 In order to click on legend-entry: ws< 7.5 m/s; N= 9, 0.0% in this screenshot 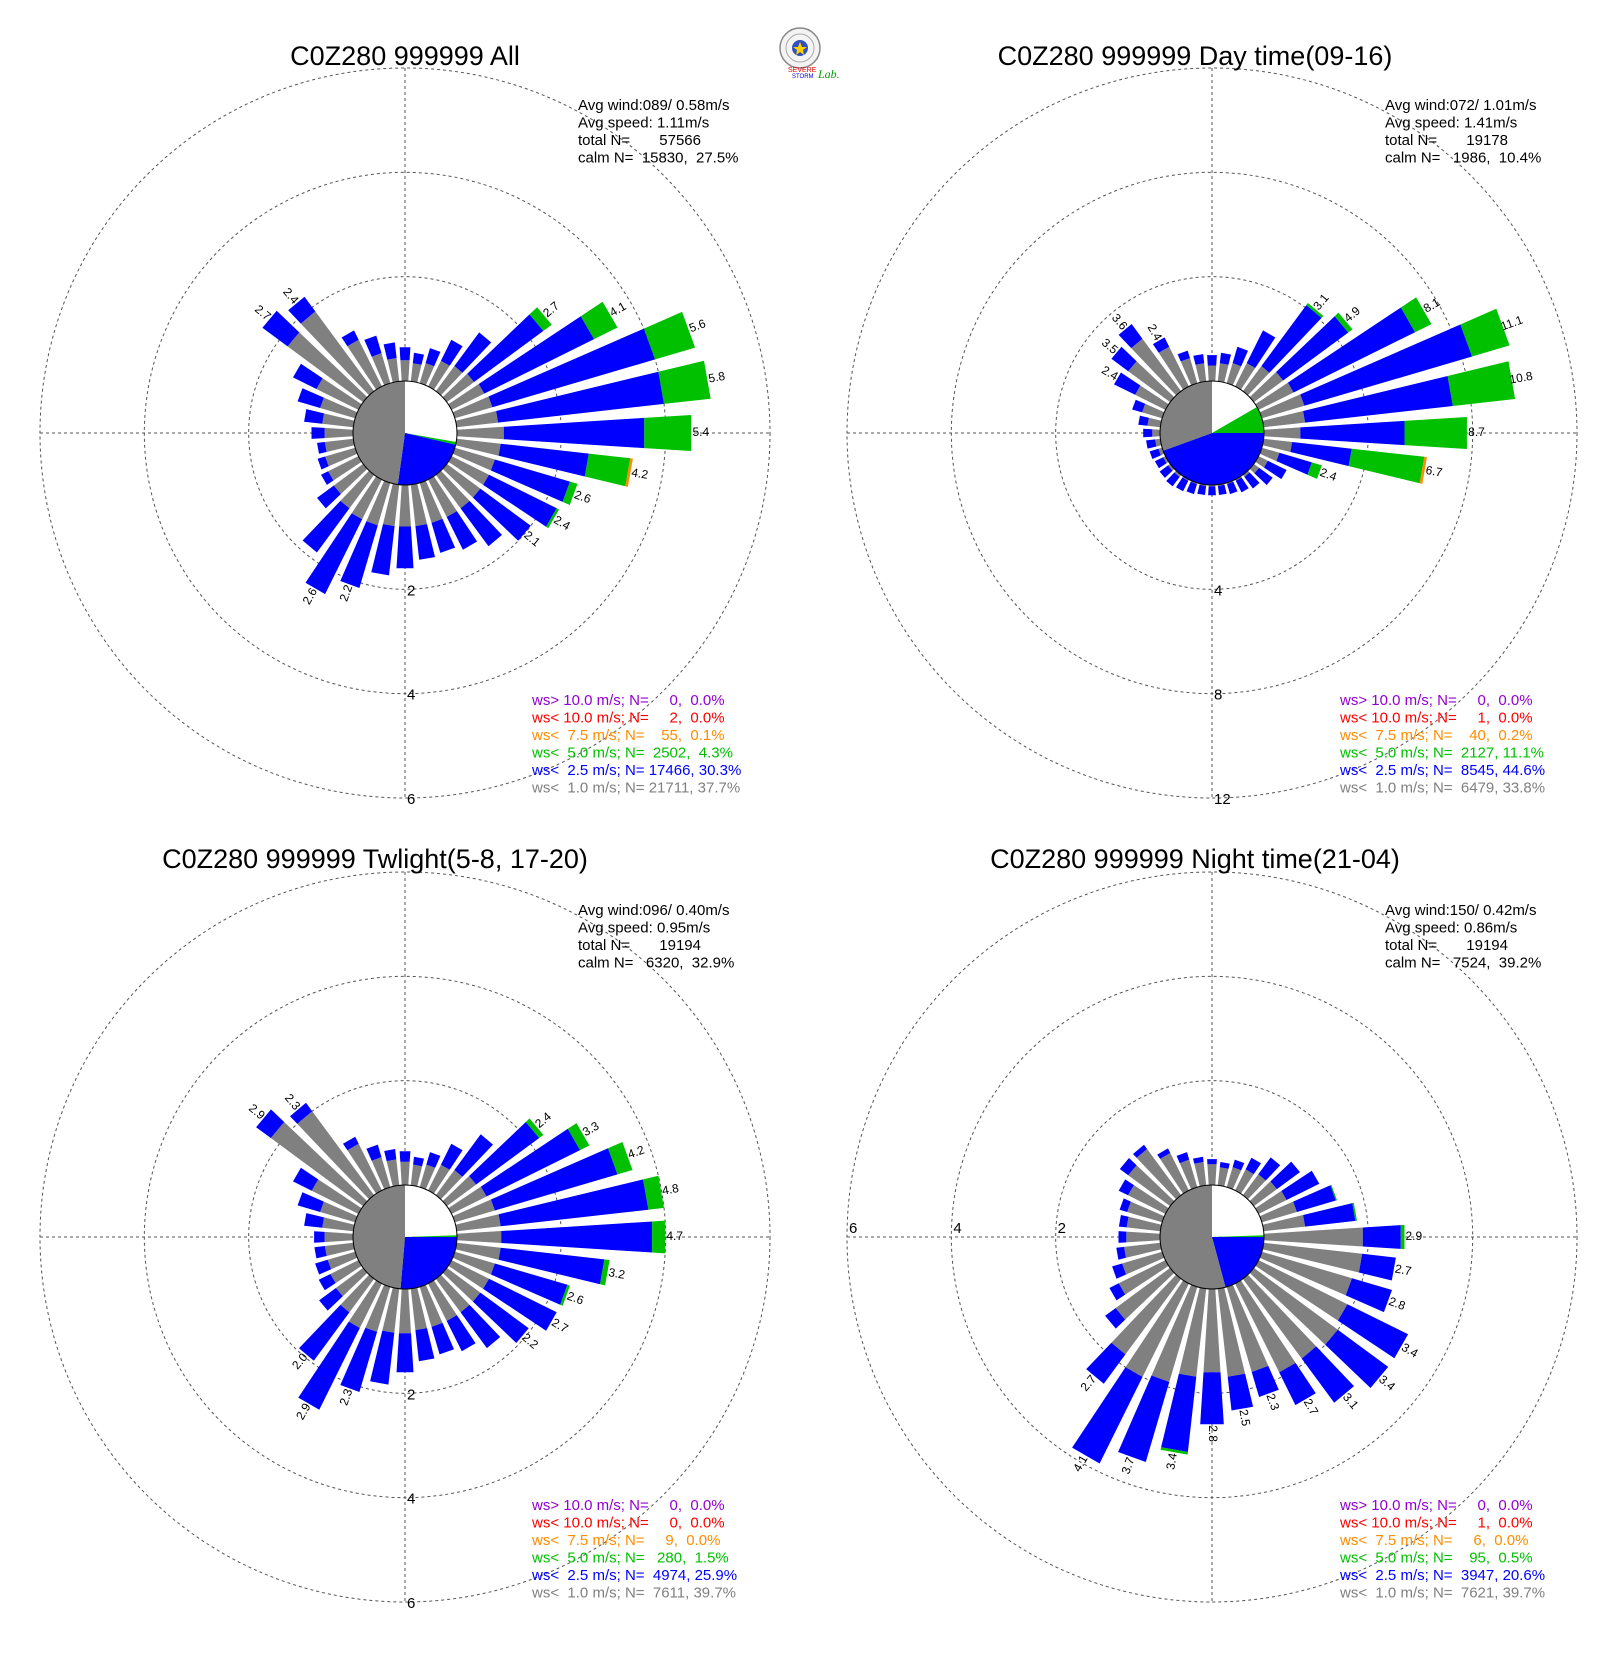, I will do `click(625, 1540)`.